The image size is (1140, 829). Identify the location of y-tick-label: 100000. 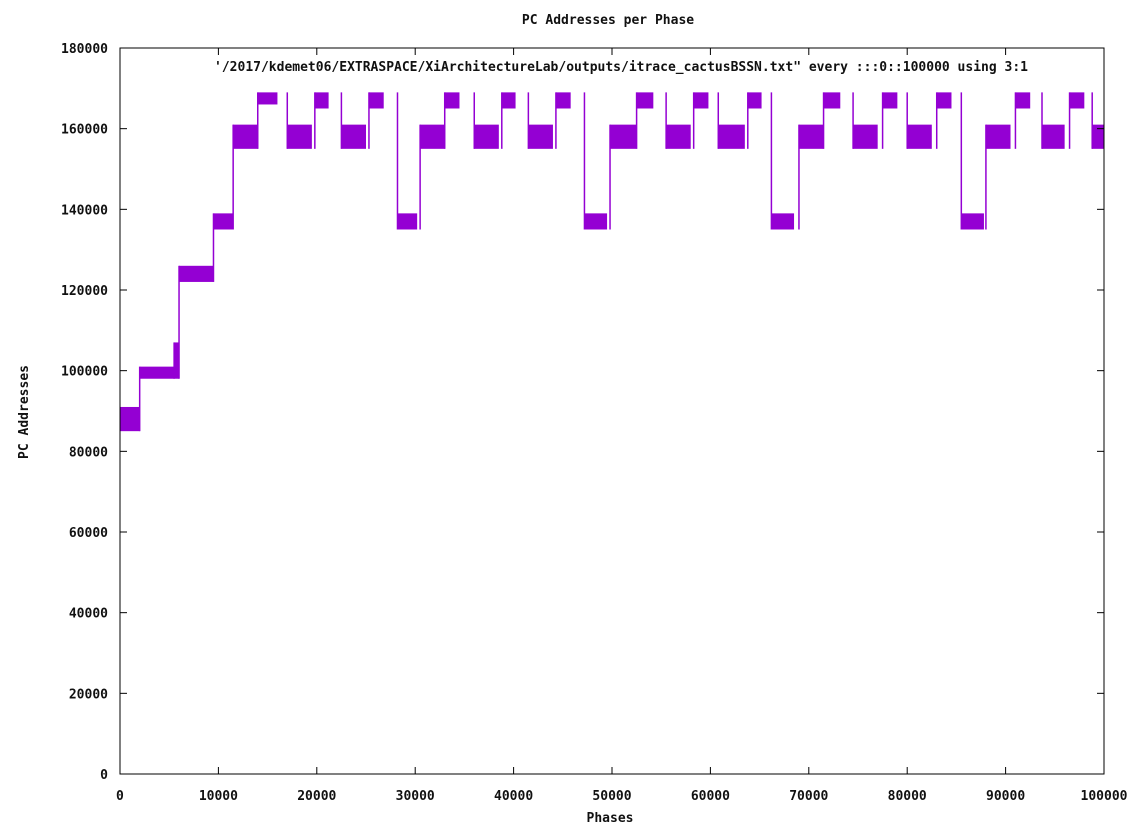
(84, 372).